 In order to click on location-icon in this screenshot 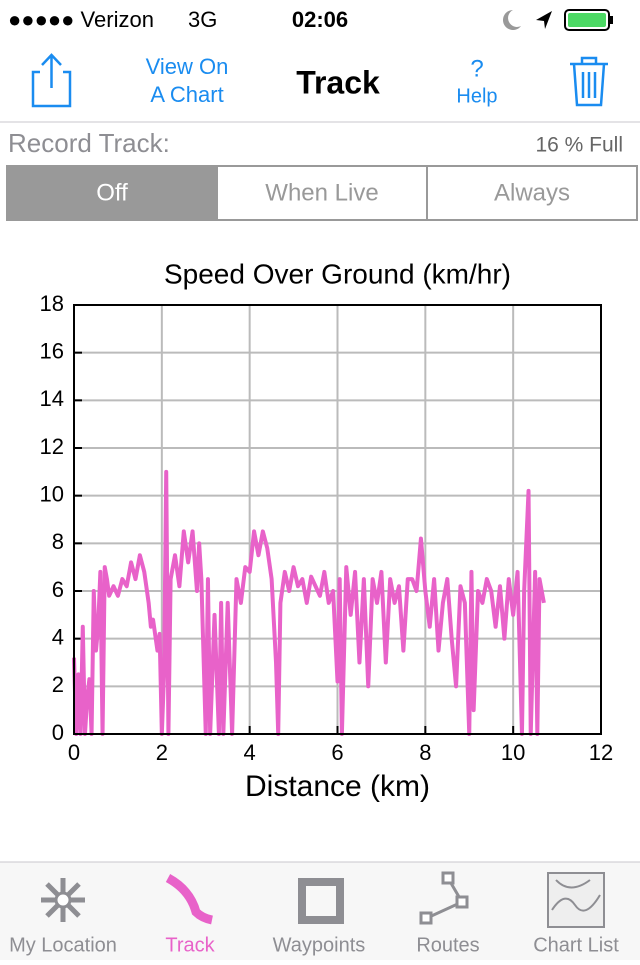, I will do `click(544, 20)`.